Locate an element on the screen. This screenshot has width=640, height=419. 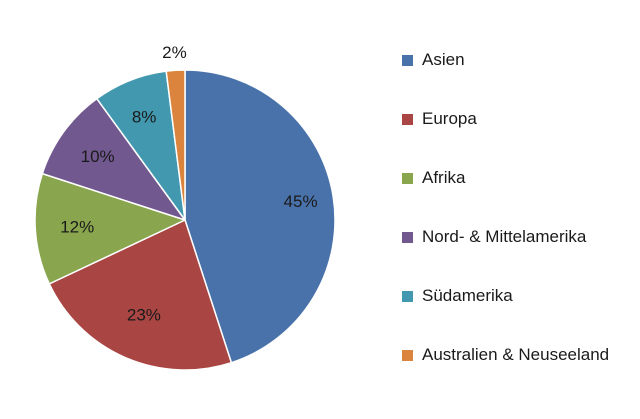
legend-swatch-nord-mittelamerika is located at coordinates (407, 237).